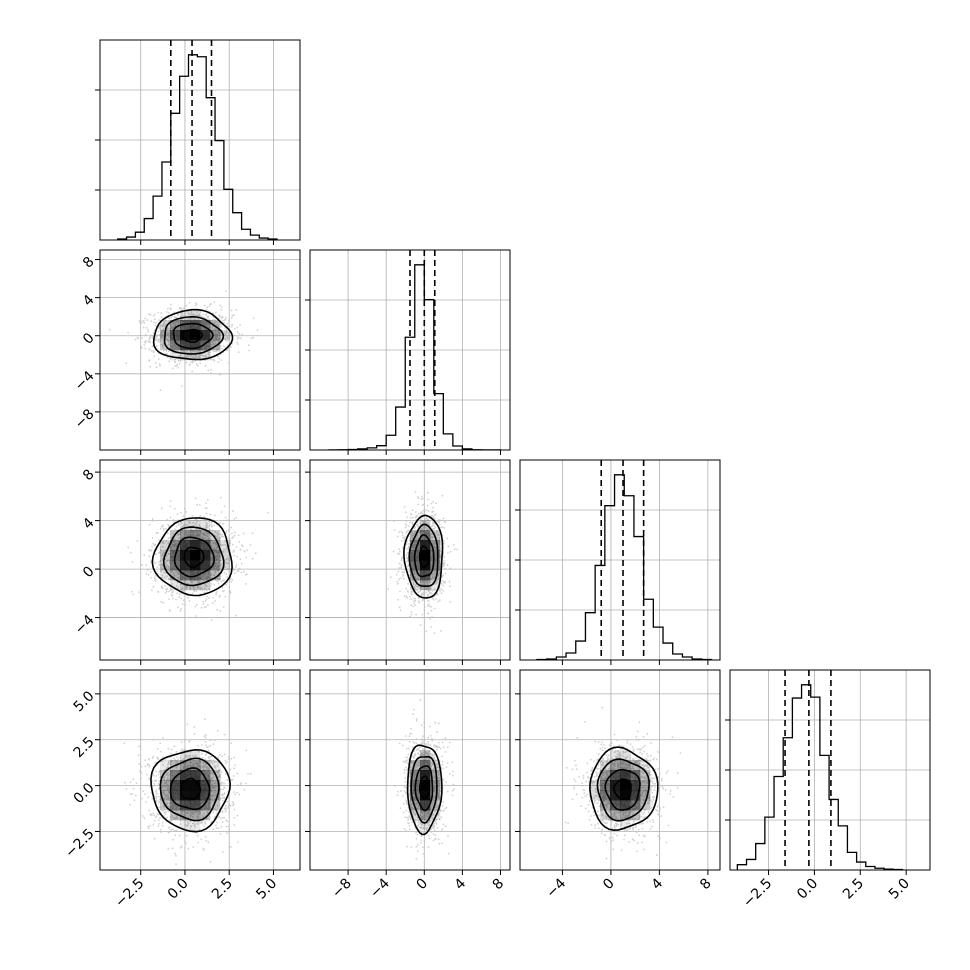  I want to click on x-tick-label: −2.5, so click(129, 893).